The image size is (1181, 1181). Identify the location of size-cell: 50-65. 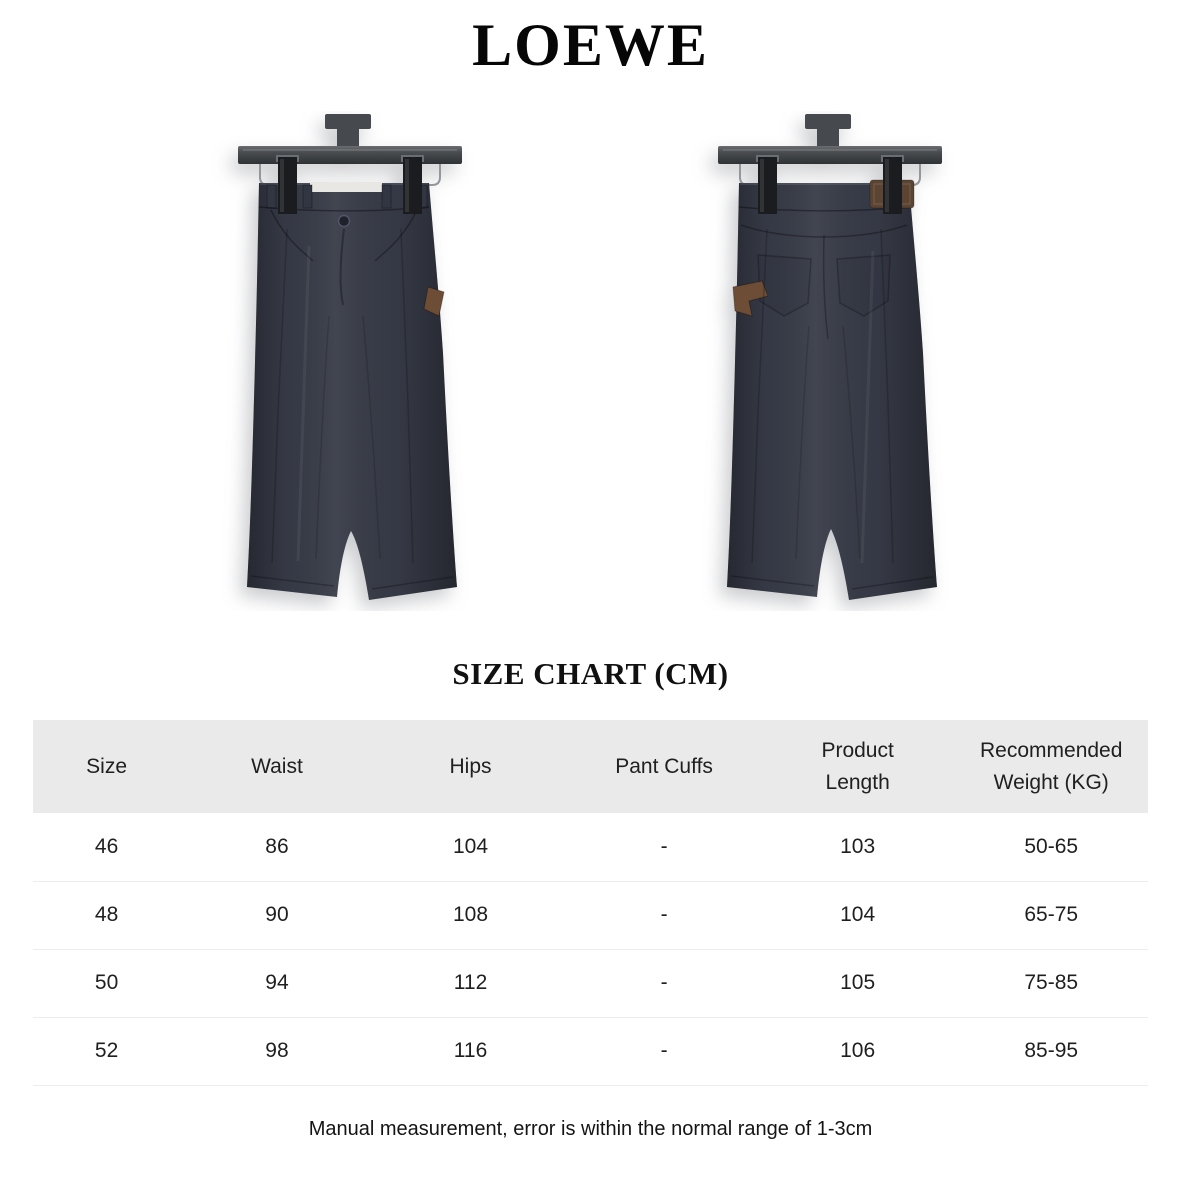
(1051, 847).